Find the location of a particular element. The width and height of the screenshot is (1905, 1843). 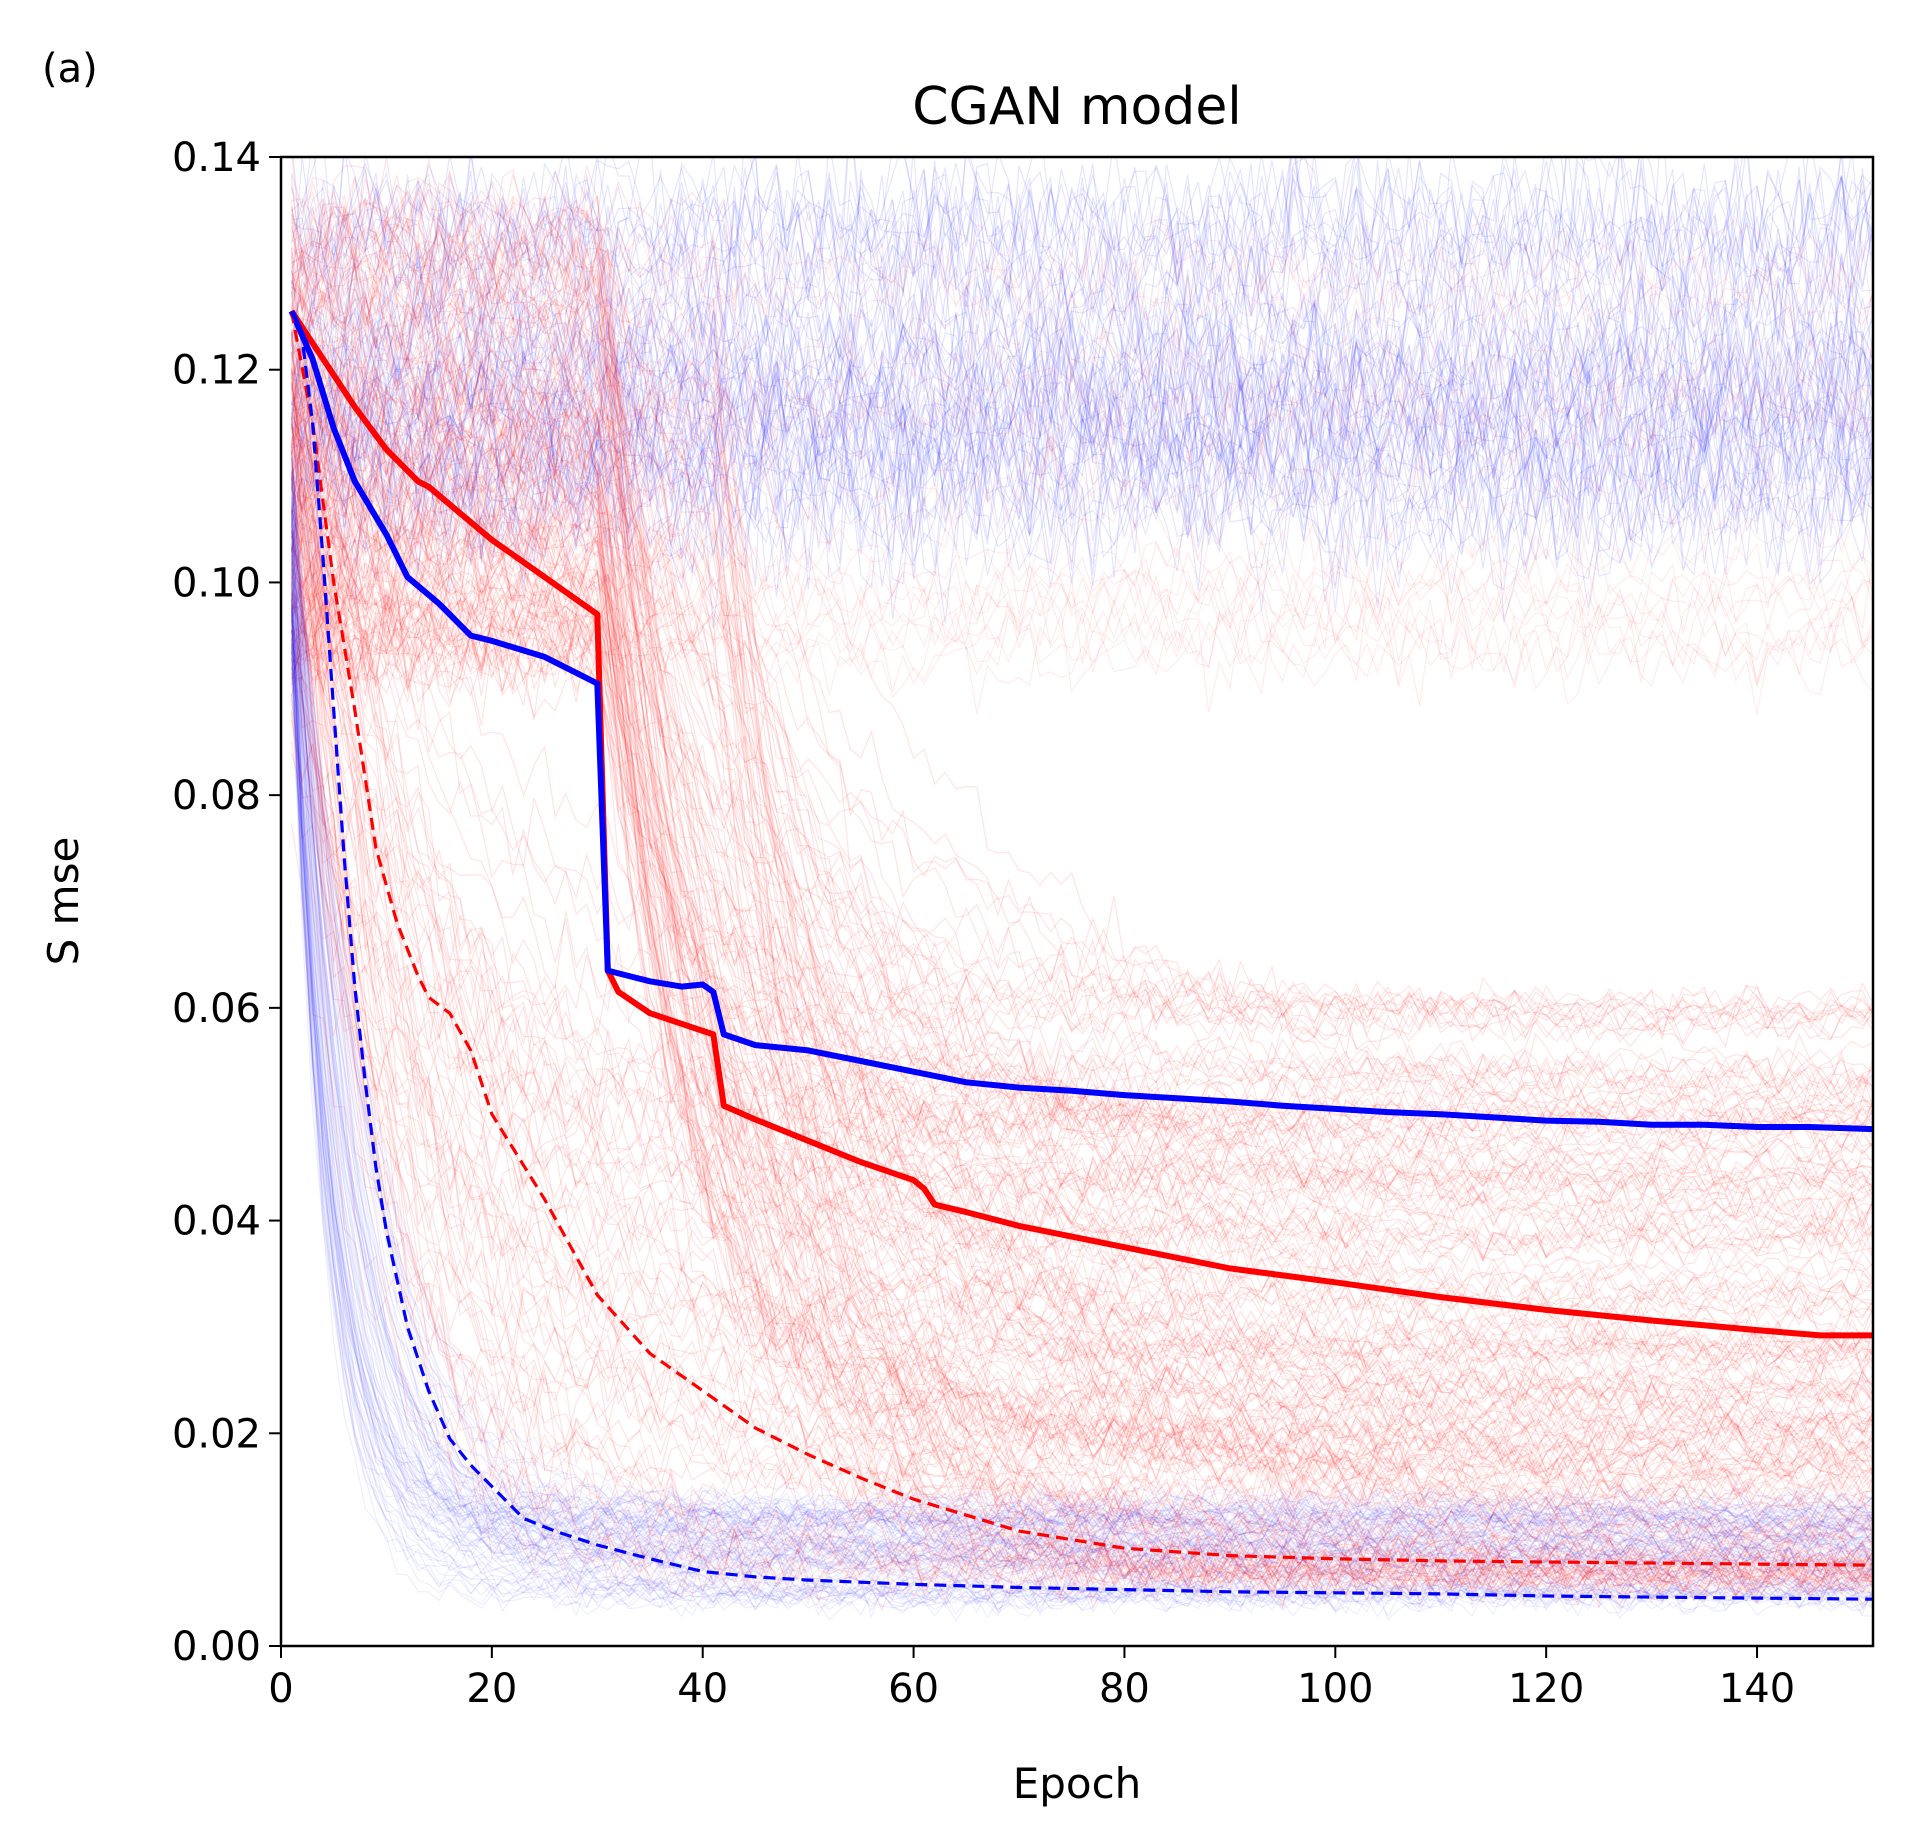

y-axis-label: S mse is located at coordinates (63, 901).